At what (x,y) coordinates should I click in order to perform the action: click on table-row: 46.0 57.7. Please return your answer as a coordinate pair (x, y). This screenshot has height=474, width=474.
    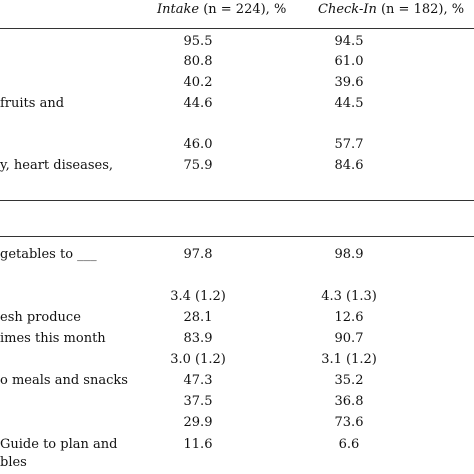
    Looking at the image, I should click on (237, 145).